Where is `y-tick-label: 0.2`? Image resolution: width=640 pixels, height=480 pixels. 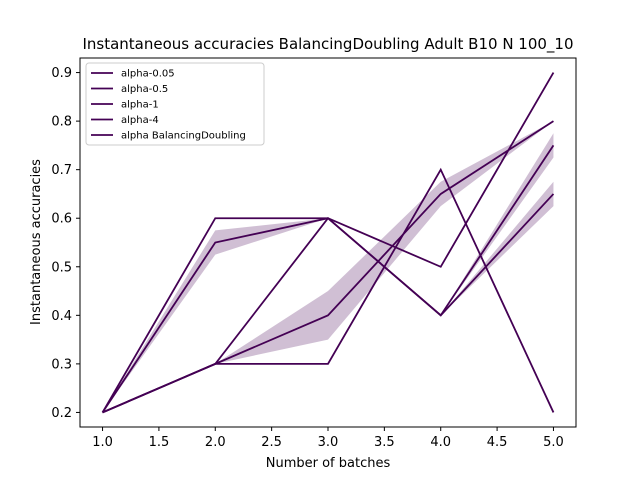
y-tick-label: 0.2 is located at coordinates (61, 413).